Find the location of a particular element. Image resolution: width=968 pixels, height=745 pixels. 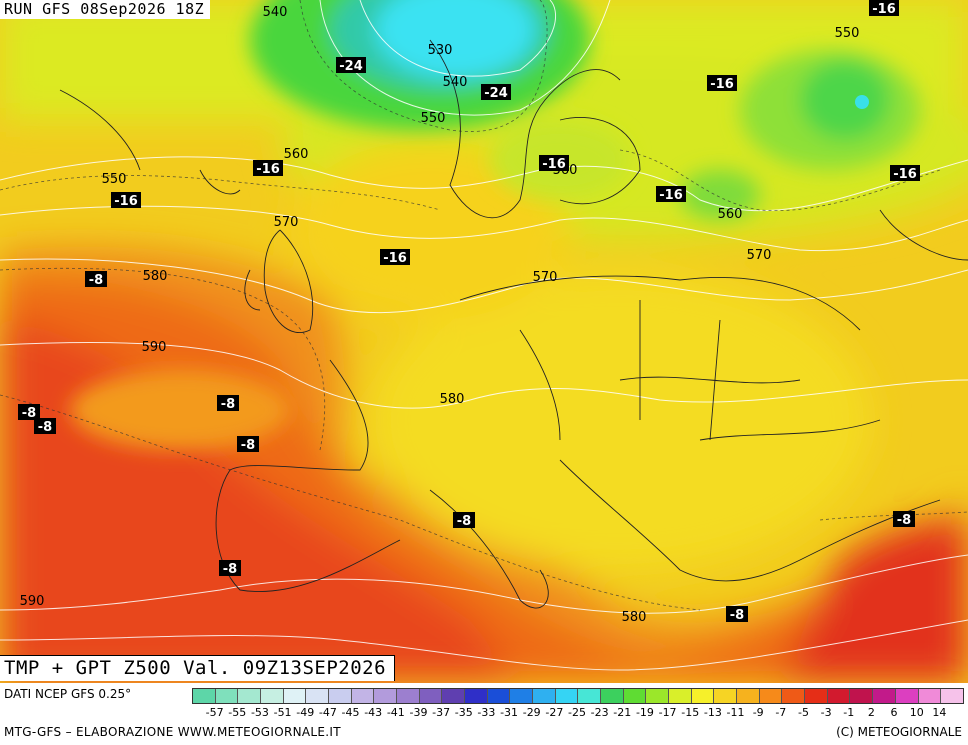

gpt-contour-label: 560 is located at coordinates (296, 154).